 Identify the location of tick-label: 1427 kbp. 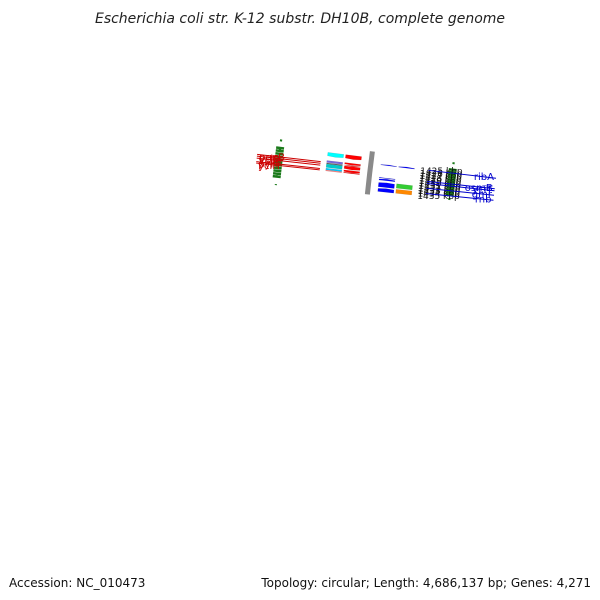
(441, 177).